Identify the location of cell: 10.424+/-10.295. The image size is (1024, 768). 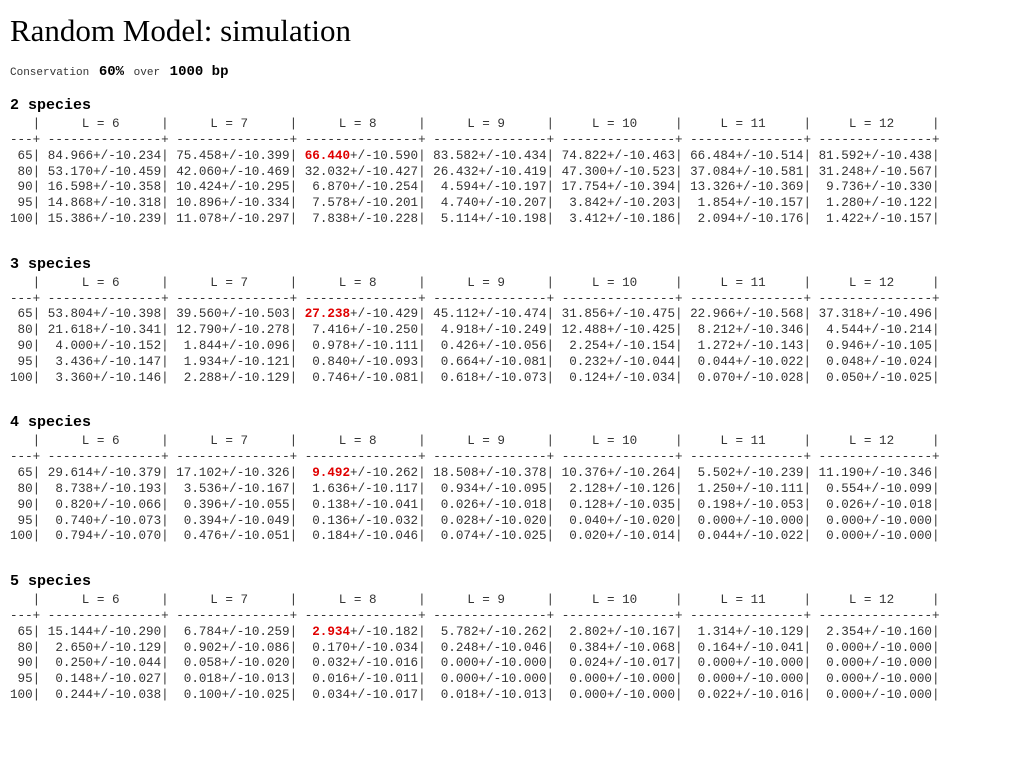
(233, 187).